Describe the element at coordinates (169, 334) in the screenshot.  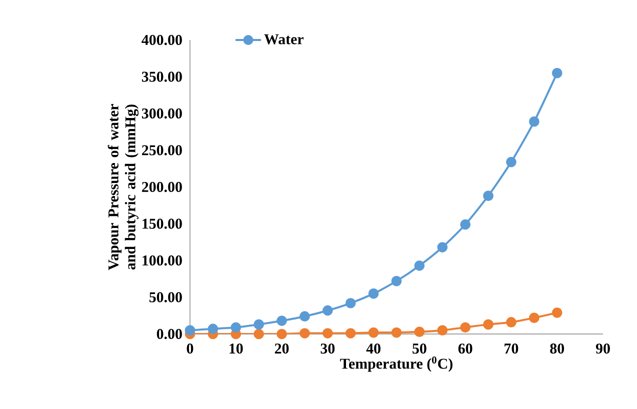
I see `y-tick-label: 0.00` at that location.